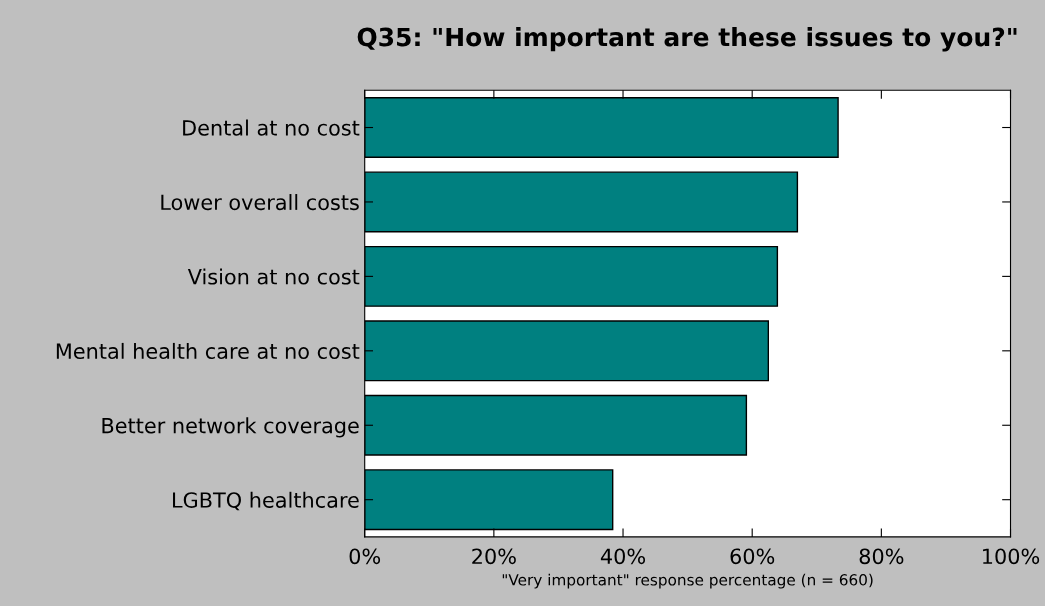 The height and width of the screenshot is (606, 1045). What do you see at coordinates (494, 556) in the screenshot?
I see `x-tick-label: 20%` at bounding box center [494, 556].